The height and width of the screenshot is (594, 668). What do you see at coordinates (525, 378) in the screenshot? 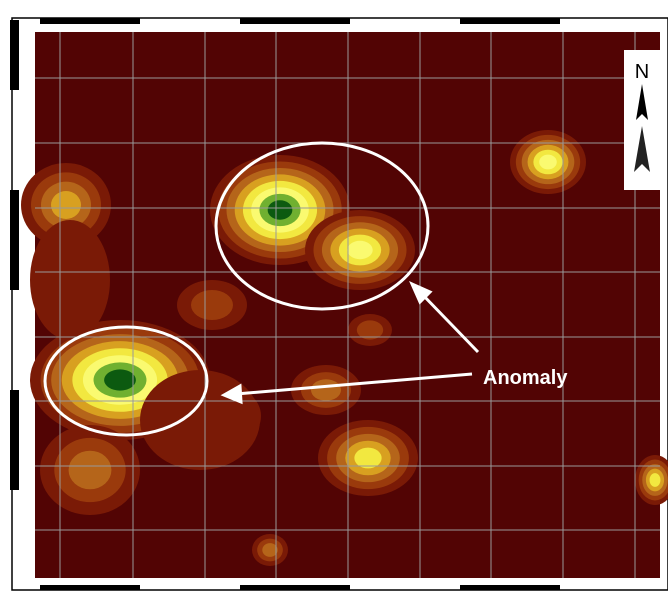
I see `annotation-label: Anomaly` at bounding box center [525, 378].